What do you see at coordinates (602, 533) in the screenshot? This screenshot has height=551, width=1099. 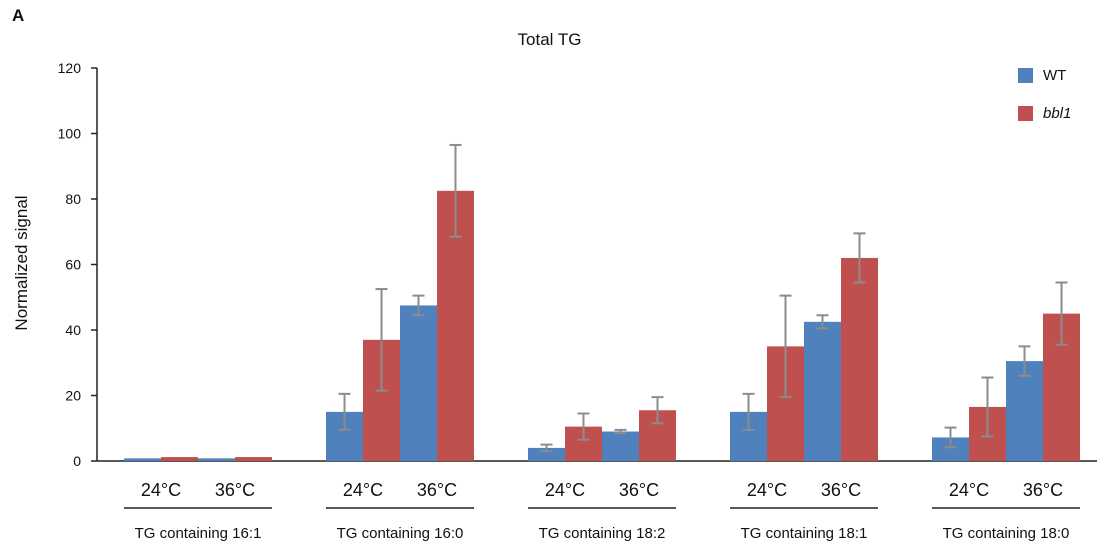 I see `group-label: TG containing 18:2` at bounding box center [602, 533].